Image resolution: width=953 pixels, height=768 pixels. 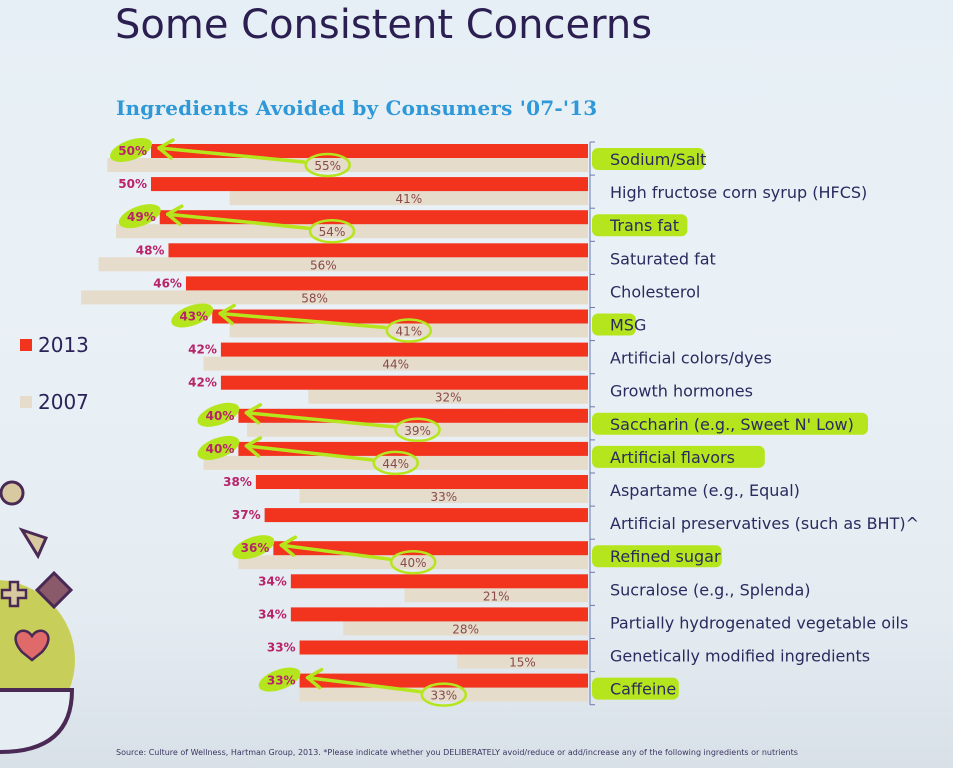 I want to click on category-label: Sucralose (e.g., Splenda), so click(x=710, y=589).